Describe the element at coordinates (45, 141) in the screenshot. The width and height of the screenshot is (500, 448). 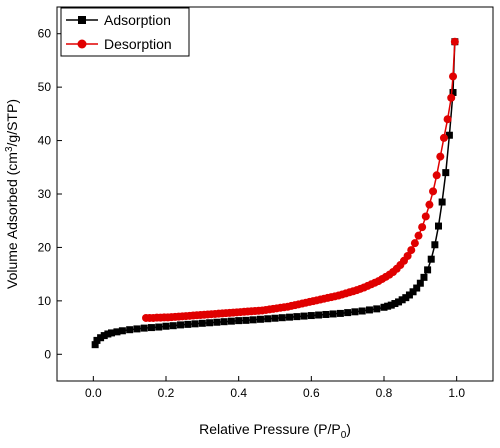
I see `y-tick-label: 40` at that location.